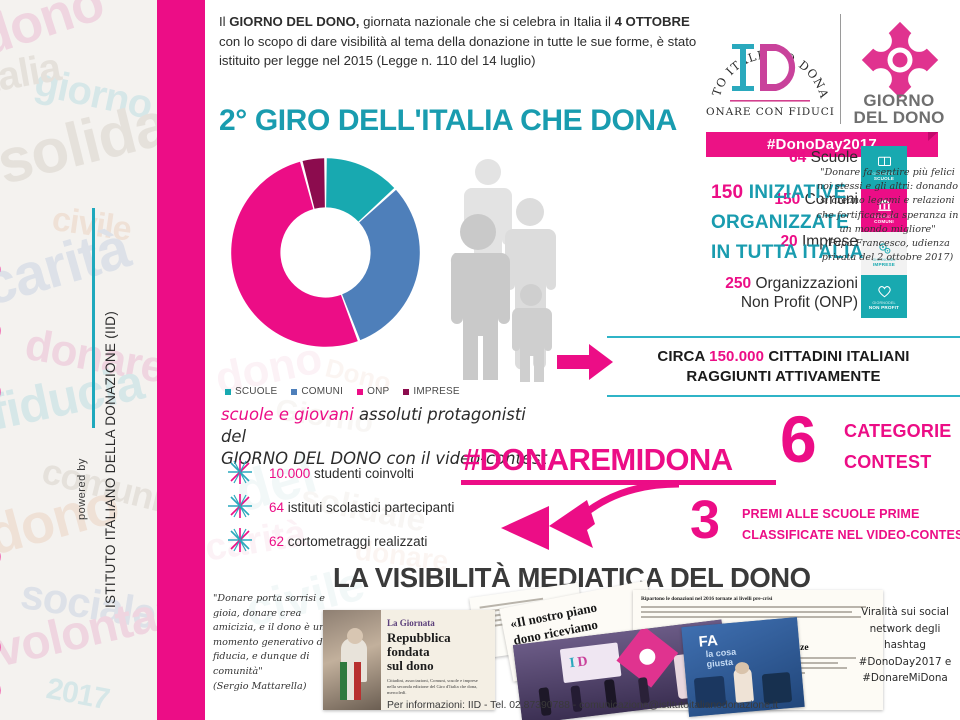 Image resolution: width=960 pixels, height=720 pixels. Describe the element at coordinates (503, 270) in the screenshot. I see `people-silhouettes-icon` at that location.